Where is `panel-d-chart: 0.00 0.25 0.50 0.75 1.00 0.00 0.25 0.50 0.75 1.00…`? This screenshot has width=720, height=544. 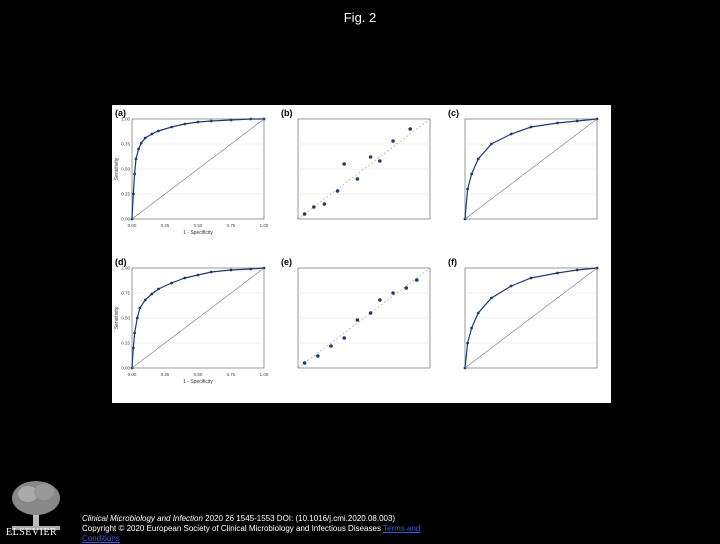
panel-d-chart: 0.00 0.25 0.50 0.75 1.00 0.00 0.25 0.50 0.75 1.00… is located at coordinates (191, 326).